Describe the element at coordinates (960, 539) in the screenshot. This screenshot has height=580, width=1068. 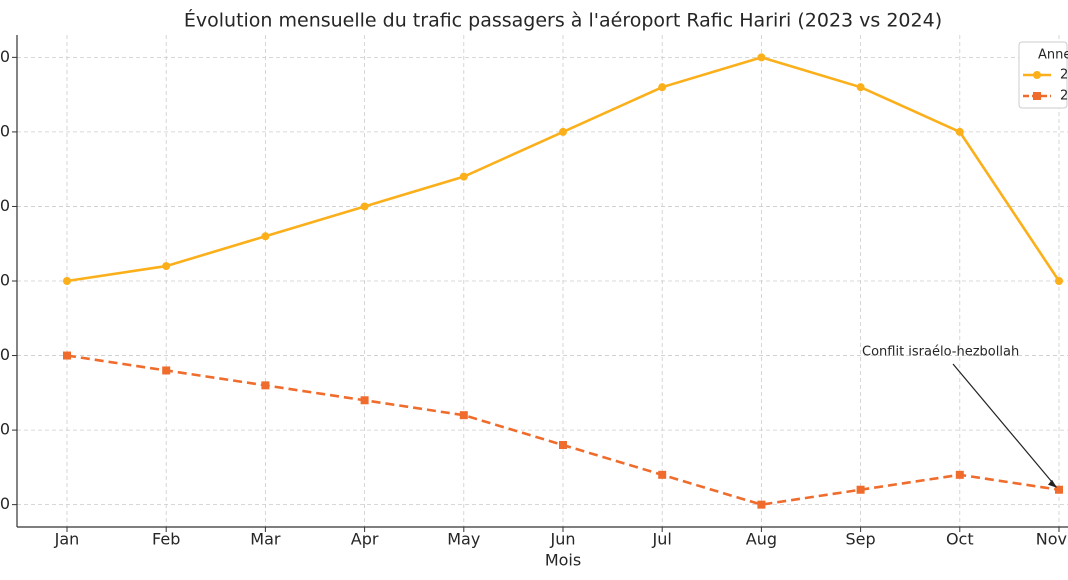
I see `x-tick-label: Oct` at that location.